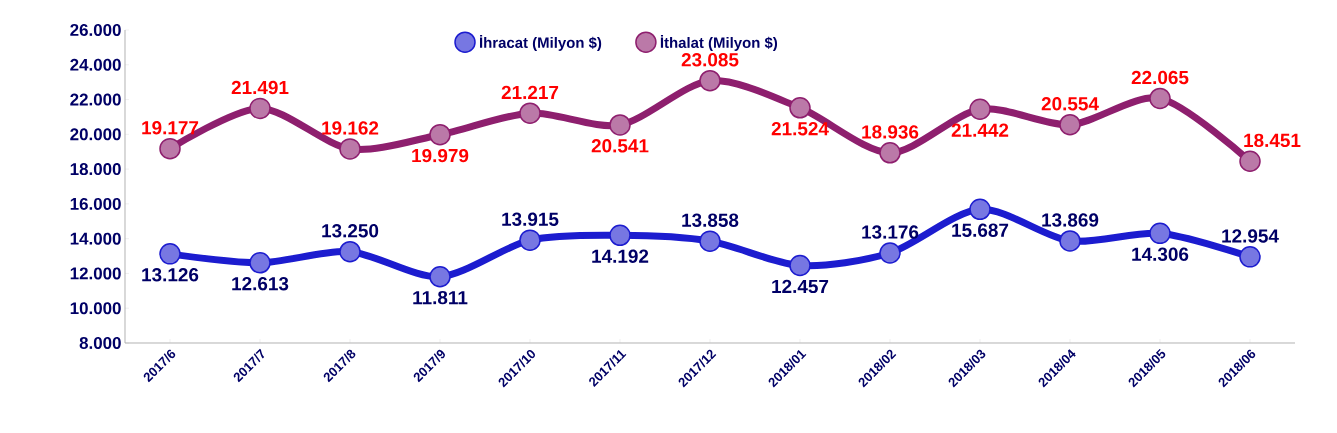 This screenshot has height=433, width=1337. What do you see at coordinates (170, 128) in the screenshot?
I see `data-label: 19.177` at bounding box center [170, 128].